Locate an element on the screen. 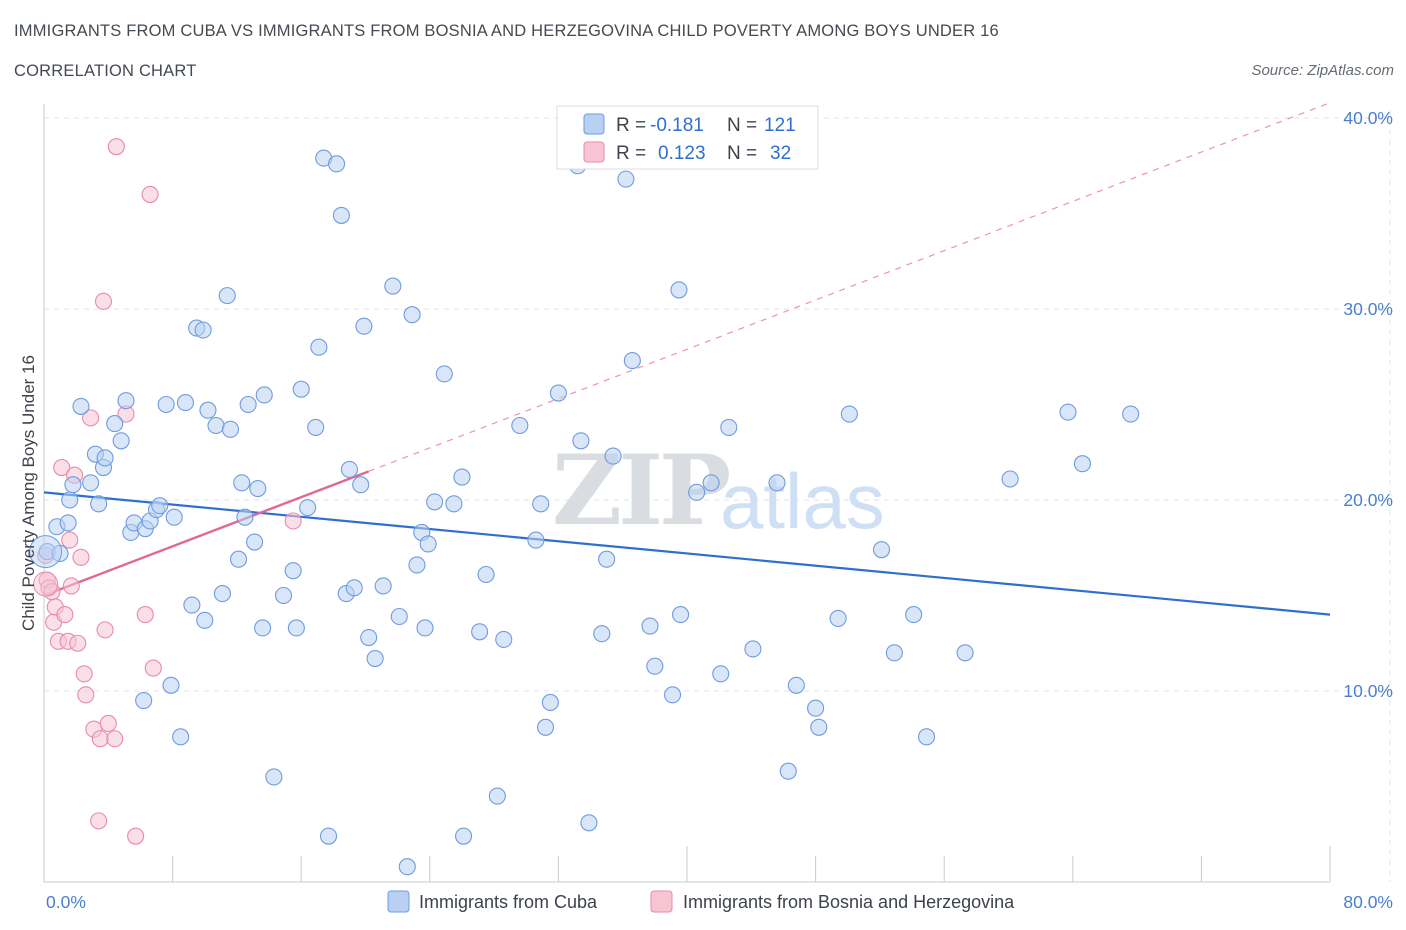 The width and height of the screenshot is (1406, 930). legend-swatch-cuba is located at coordinates (594, 124).